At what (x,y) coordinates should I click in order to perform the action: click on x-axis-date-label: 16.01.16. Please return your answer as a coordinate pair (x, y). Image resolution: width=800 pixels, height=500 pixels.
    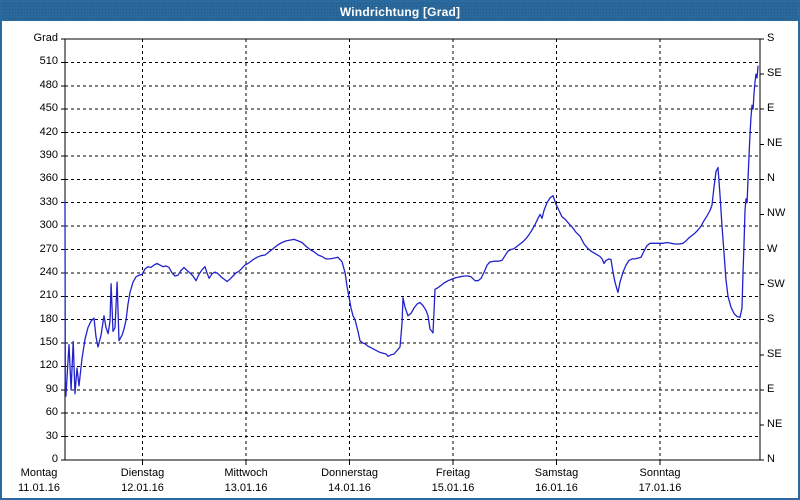
    Looking at the image, I should click on (556, 488).